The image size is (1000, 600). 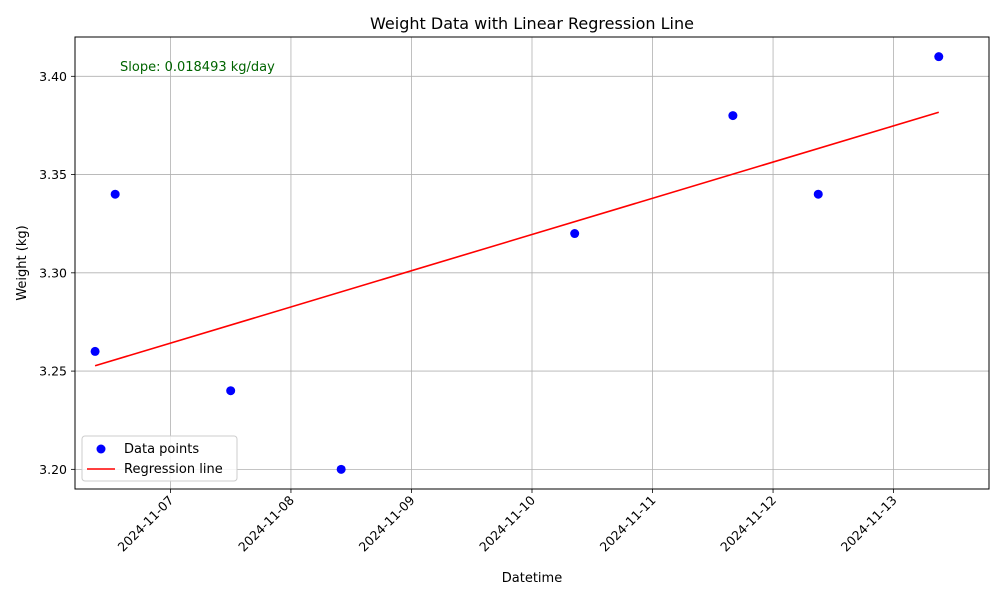 I want to click on y-tick-label: 3.25, so click(x=53, y=371).